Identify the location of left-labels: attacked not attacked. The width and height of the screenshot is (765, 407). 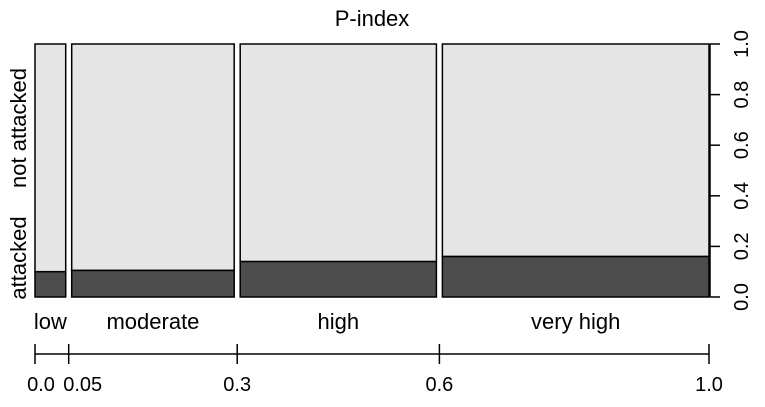
(18, 184).